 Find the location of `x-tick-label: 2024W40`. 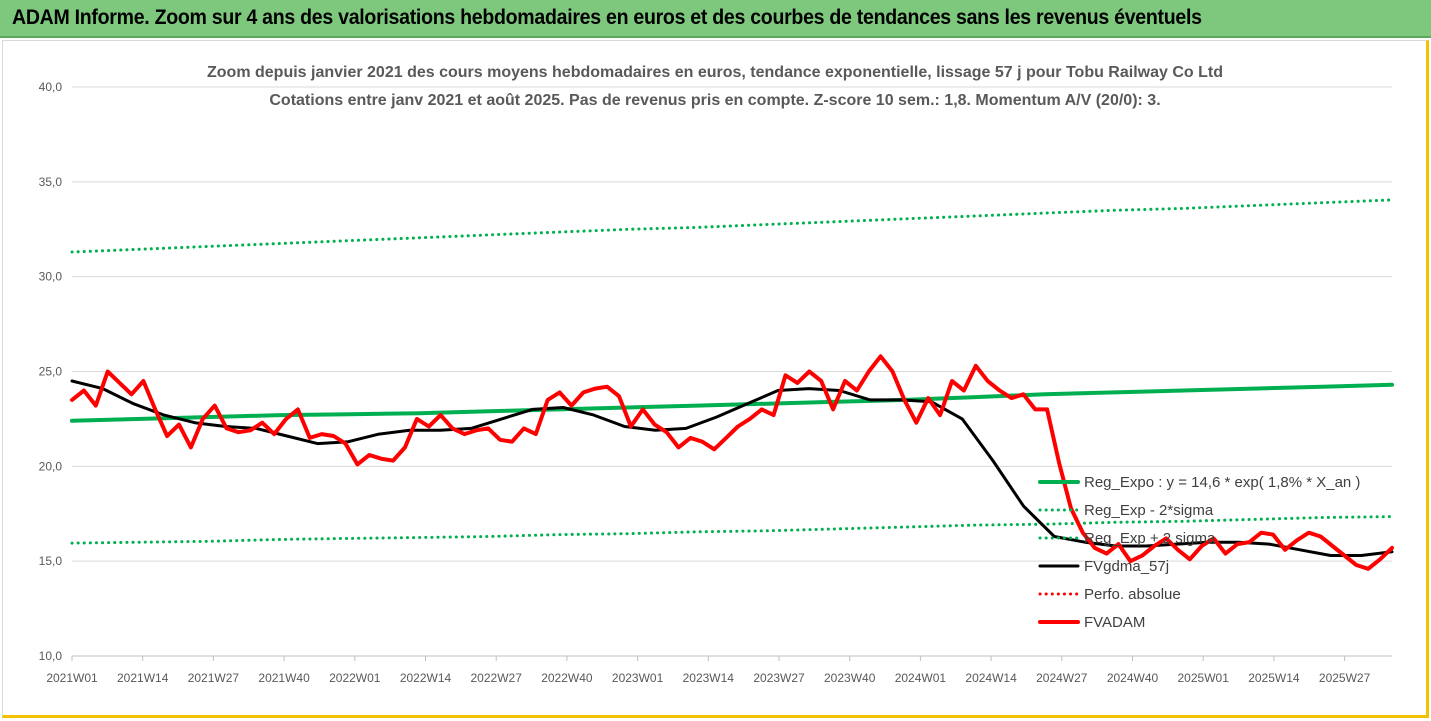

x-tick-label: 2024W40 is located at coordinates (1133, 678).